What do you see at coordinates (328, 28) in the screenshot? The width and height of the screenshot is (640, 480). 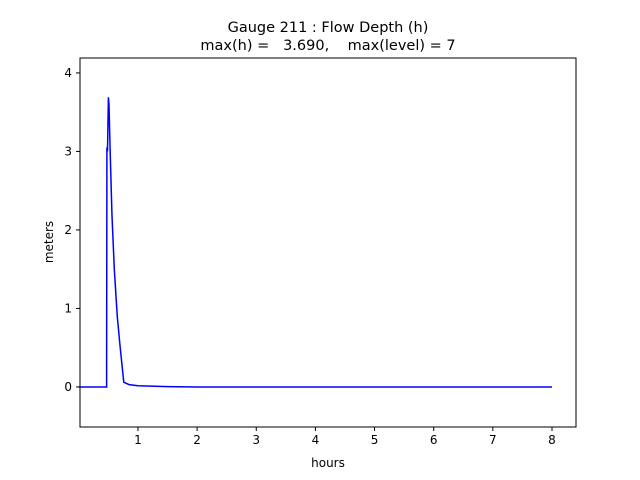 I see `chart-title: Gauge 211 : Flow Depth (h)` at bounding box center [328, 28].